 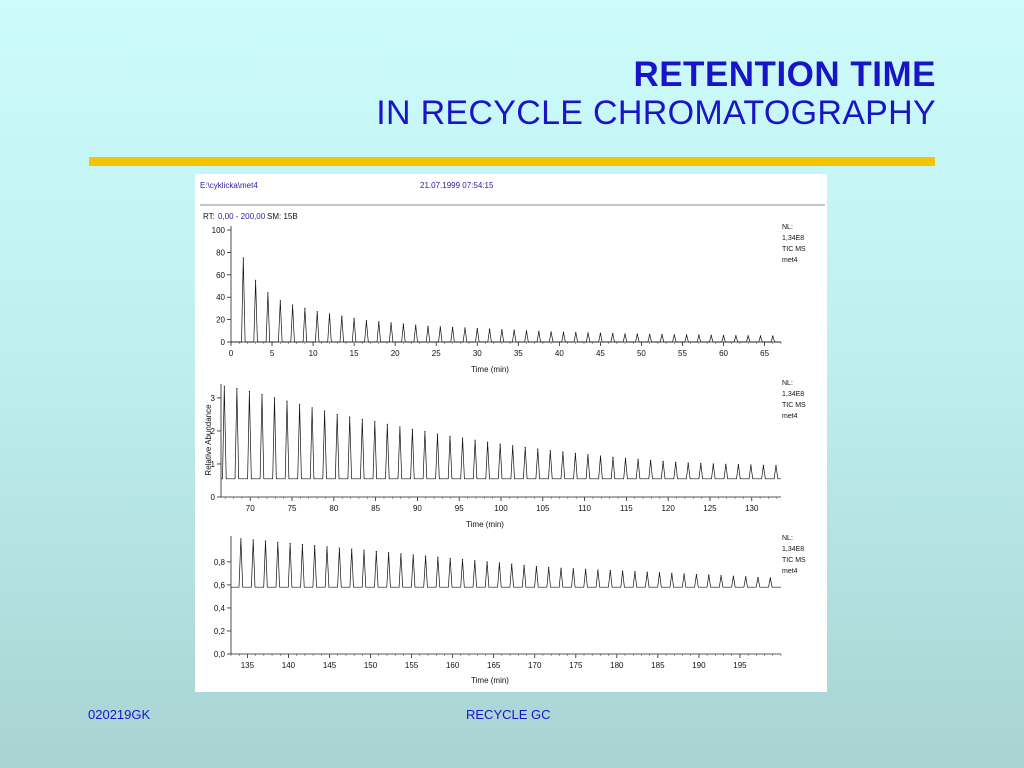 I want to click on y-tick-label: 0,0, so click(x=220, y=654).